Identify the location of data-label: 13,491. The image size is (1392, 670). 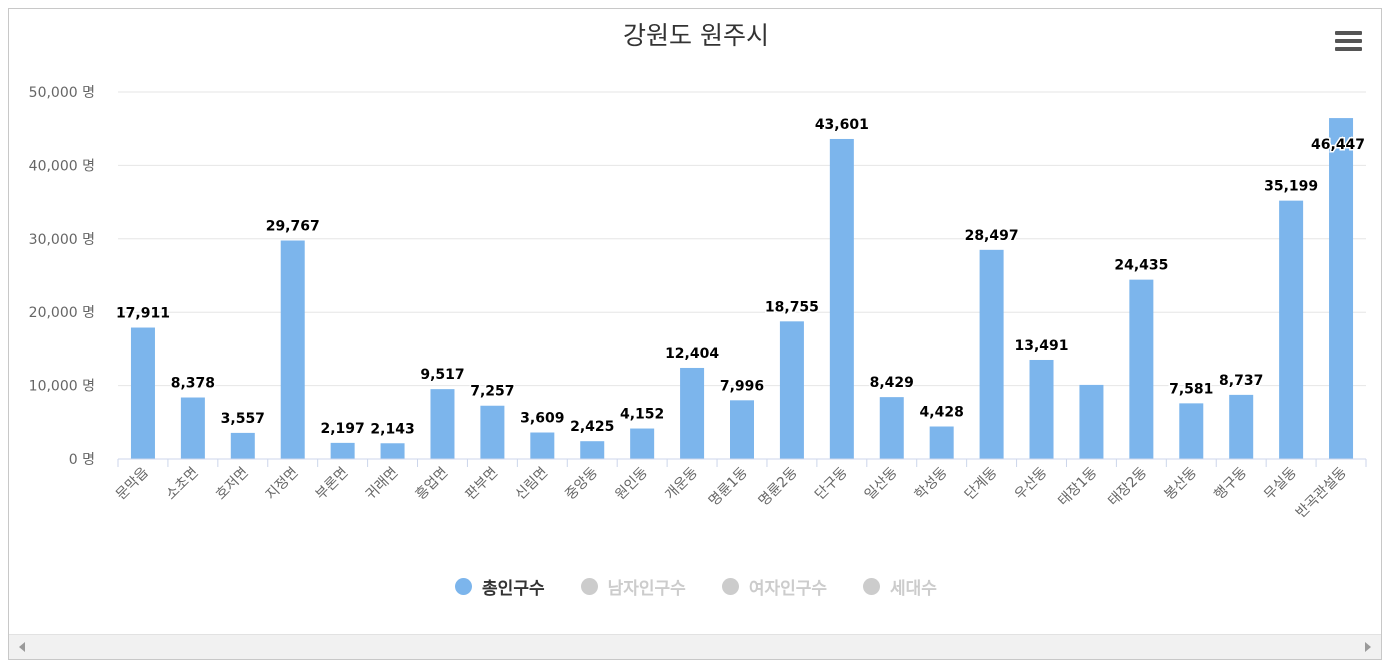
(1042, 346).